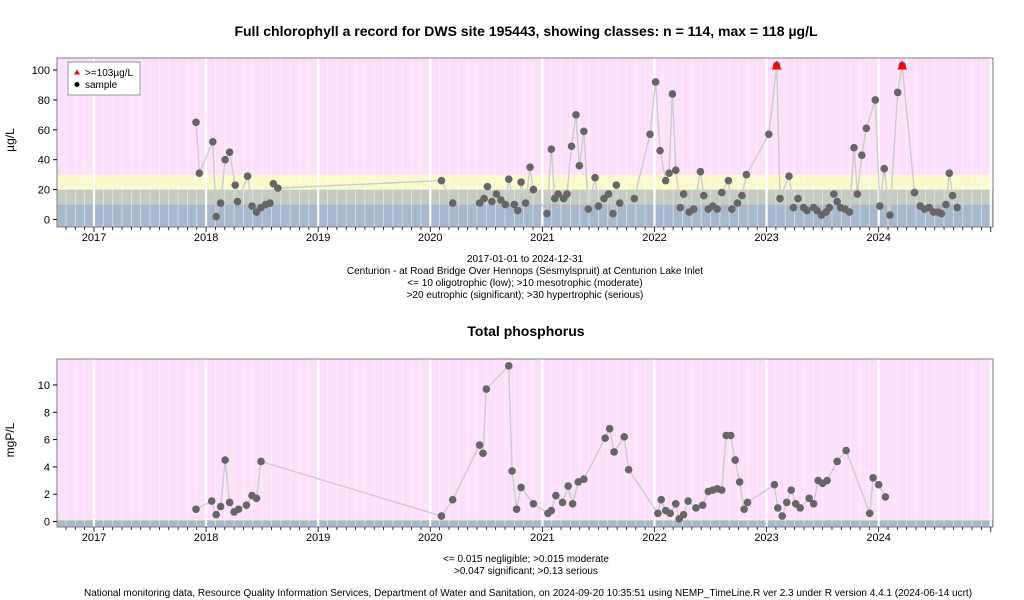 The width and height of the screenshot is (1024, 600). I want to click on legend-triangle-marker, so click(77, 72).